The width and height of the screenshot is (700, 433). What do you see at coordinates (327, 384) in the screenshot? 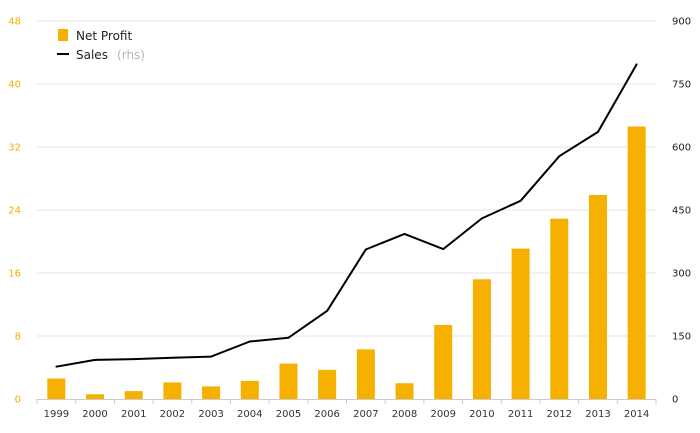
I see `bar-net-profit-2006` at bounding box center [327, 384].